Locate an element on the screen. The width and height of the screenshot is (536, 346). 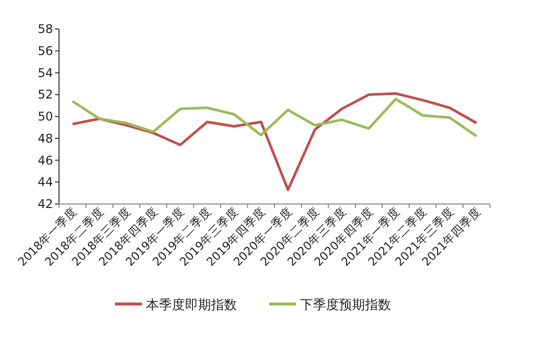
y-tick-label: 46 is located at coordinates (45, 160).